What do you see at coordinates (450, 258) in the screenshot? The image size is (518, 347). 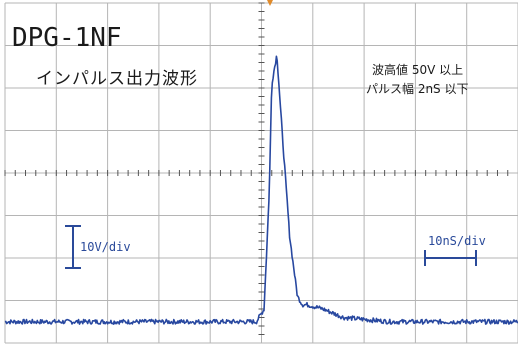 I see `horizontal-scale-marker` at bounding box center [450, 258].